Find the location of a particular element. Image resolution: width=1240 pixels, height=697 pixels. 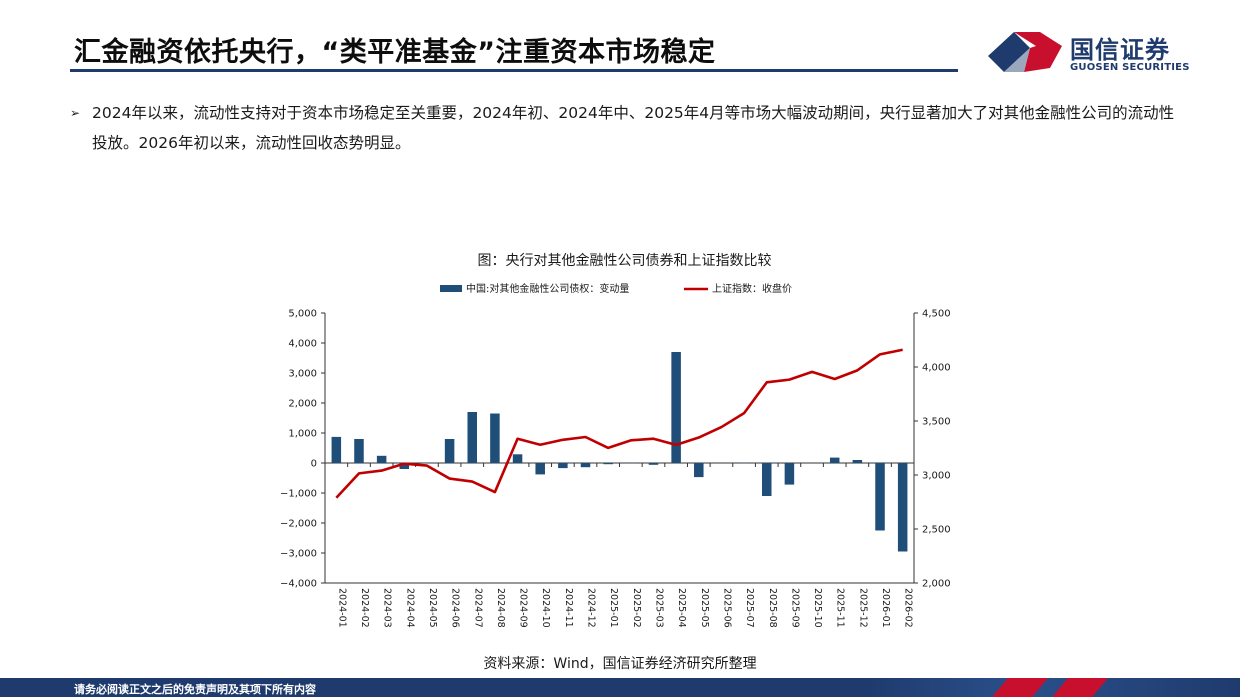

footer-bar: 请务必阅读正文之后的免责声明及其项下所有内容 is located at coordinates (620, 687).